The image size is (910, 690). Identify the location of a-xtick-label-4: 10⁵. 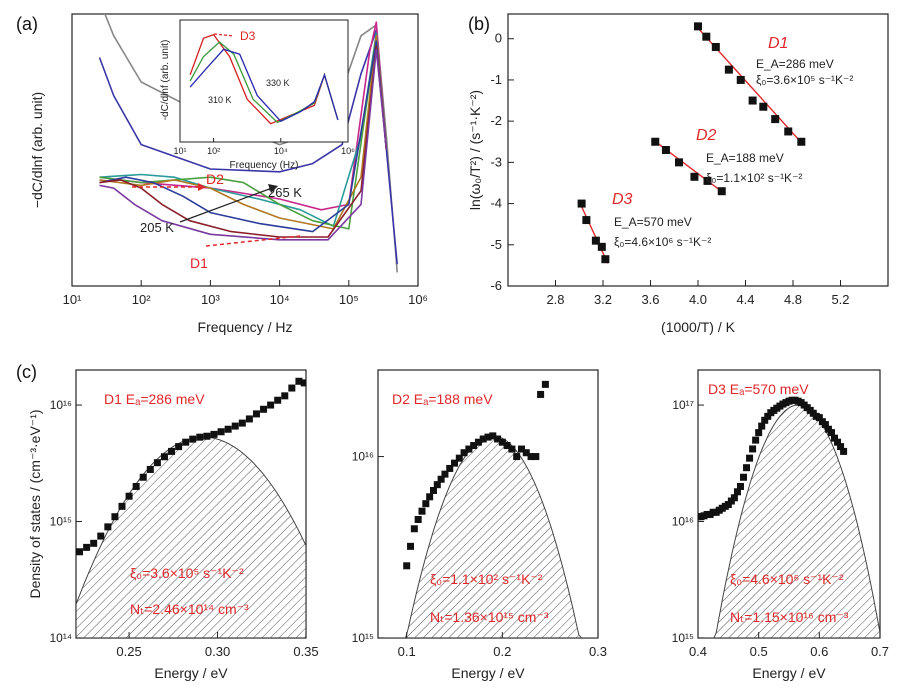
(349, 299).